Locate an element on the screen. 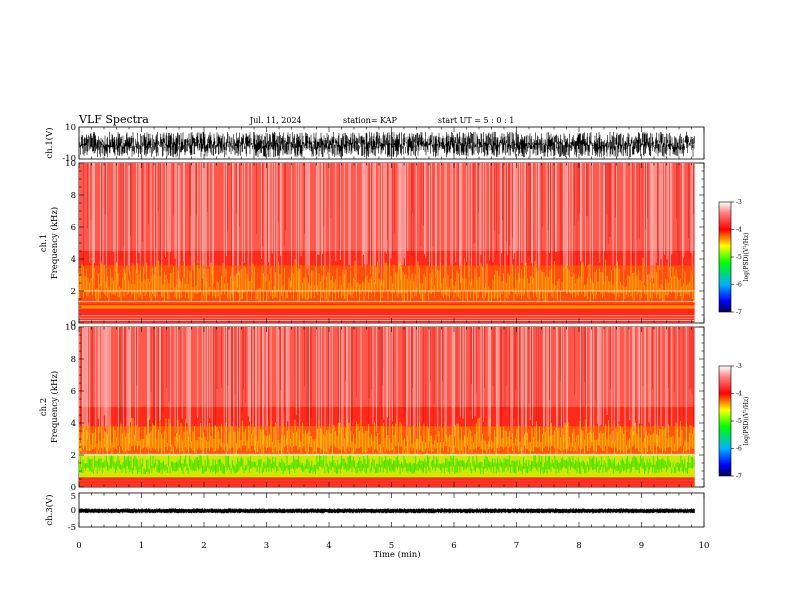  ch1-ytick-top: 10 is located at coordinates (70, 128).